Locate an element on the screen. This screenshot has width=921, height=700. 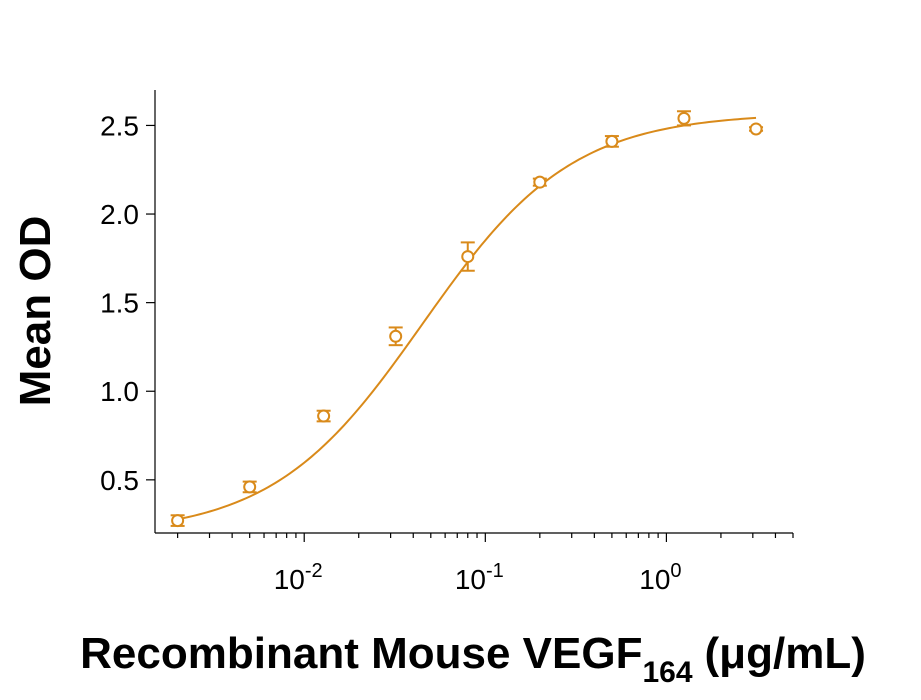
x-ticks: 10⁻² 10⁻¹ 10⁰ is located at coordinates (485, 564).